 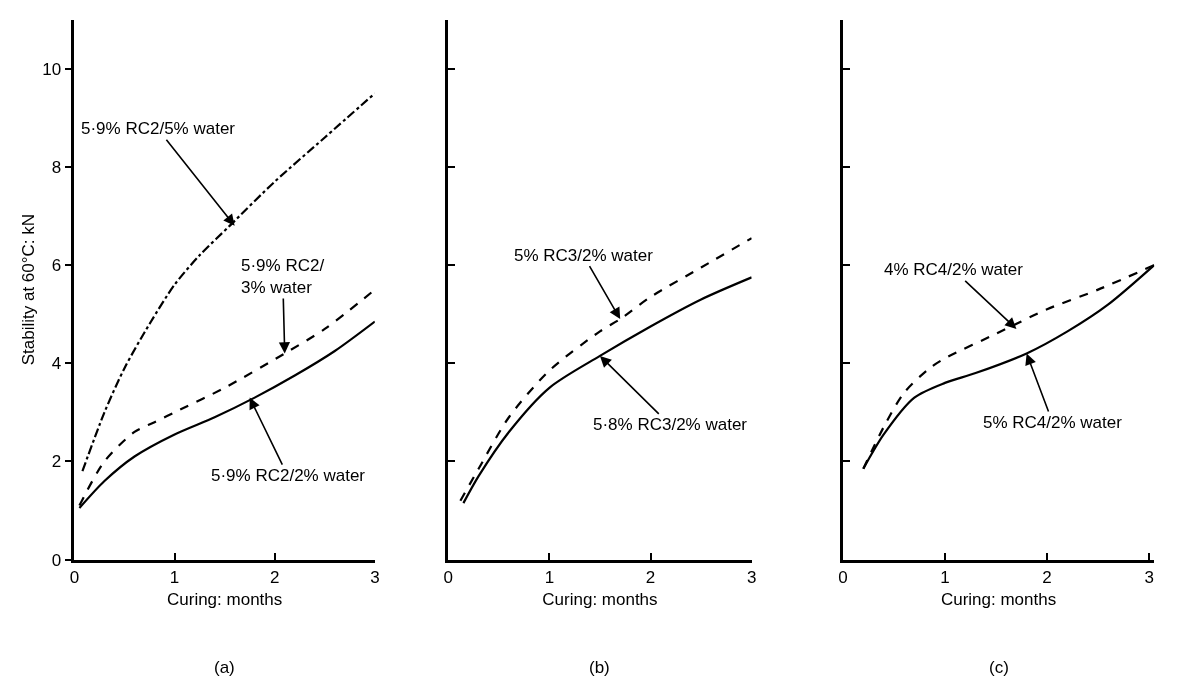 I want to click on y-tick-label: 10, so click(x=52, y=69).